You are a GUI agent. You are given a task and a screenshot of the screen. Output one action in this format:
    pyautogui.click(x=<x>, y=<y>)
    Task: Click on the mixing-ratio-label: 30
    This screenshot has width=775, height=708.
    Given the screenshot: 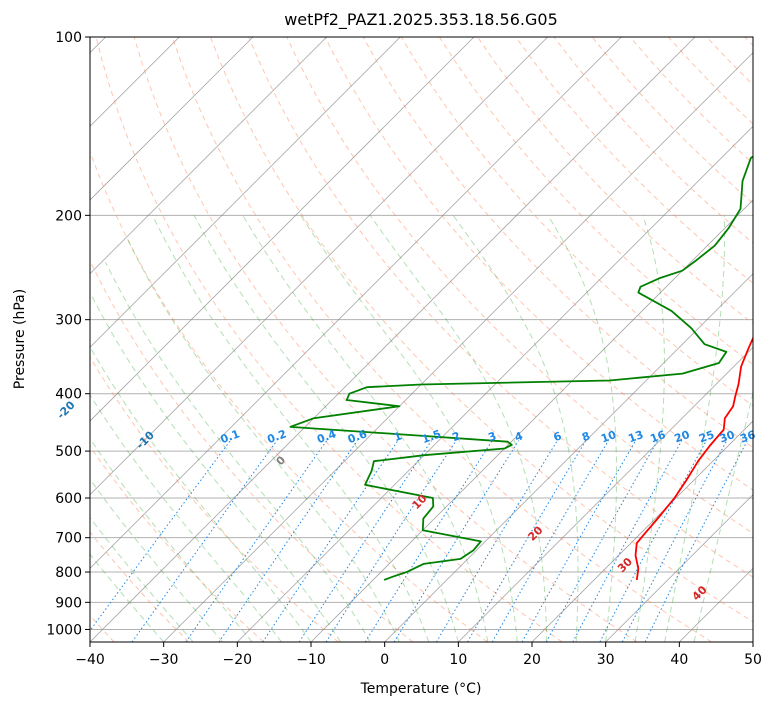 What is the action you would take?
    pyautogui.click(x=727, y=437)
    